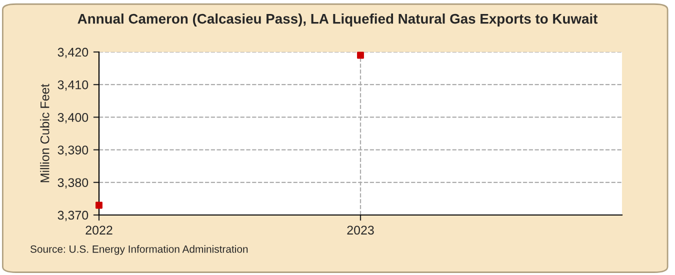 The height and width of the screenshot is (275, 675). I want to click on y-tick-label: 3,420, so click(73, 53).